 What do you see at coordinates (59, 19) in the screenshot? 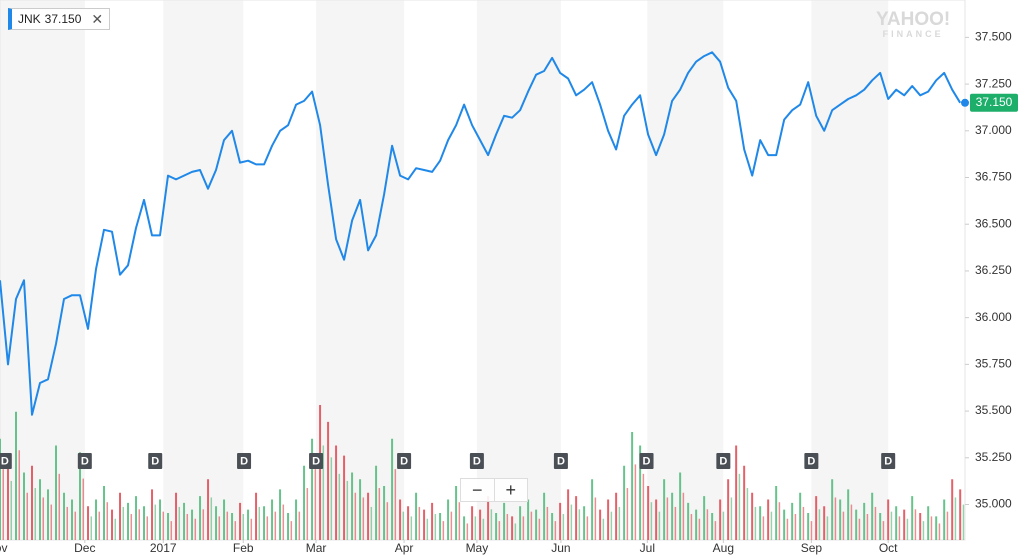
I see `legend: JNK 37.150 ✕` at bounding box center [59, 19].